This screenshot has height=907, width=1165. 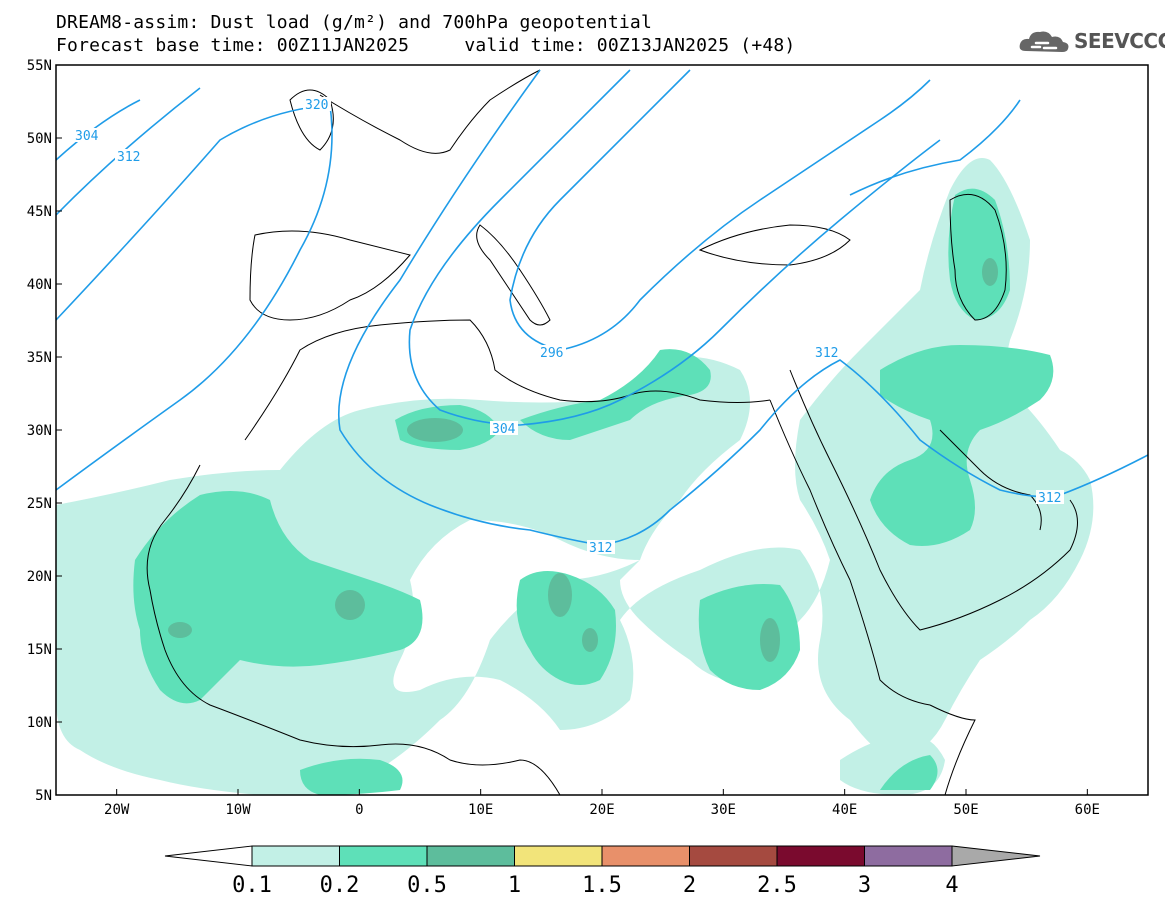 What do you see at coordinates (330, 275) in the screenshot?
I see `iberia-coast` at bounding box center [330, 275].